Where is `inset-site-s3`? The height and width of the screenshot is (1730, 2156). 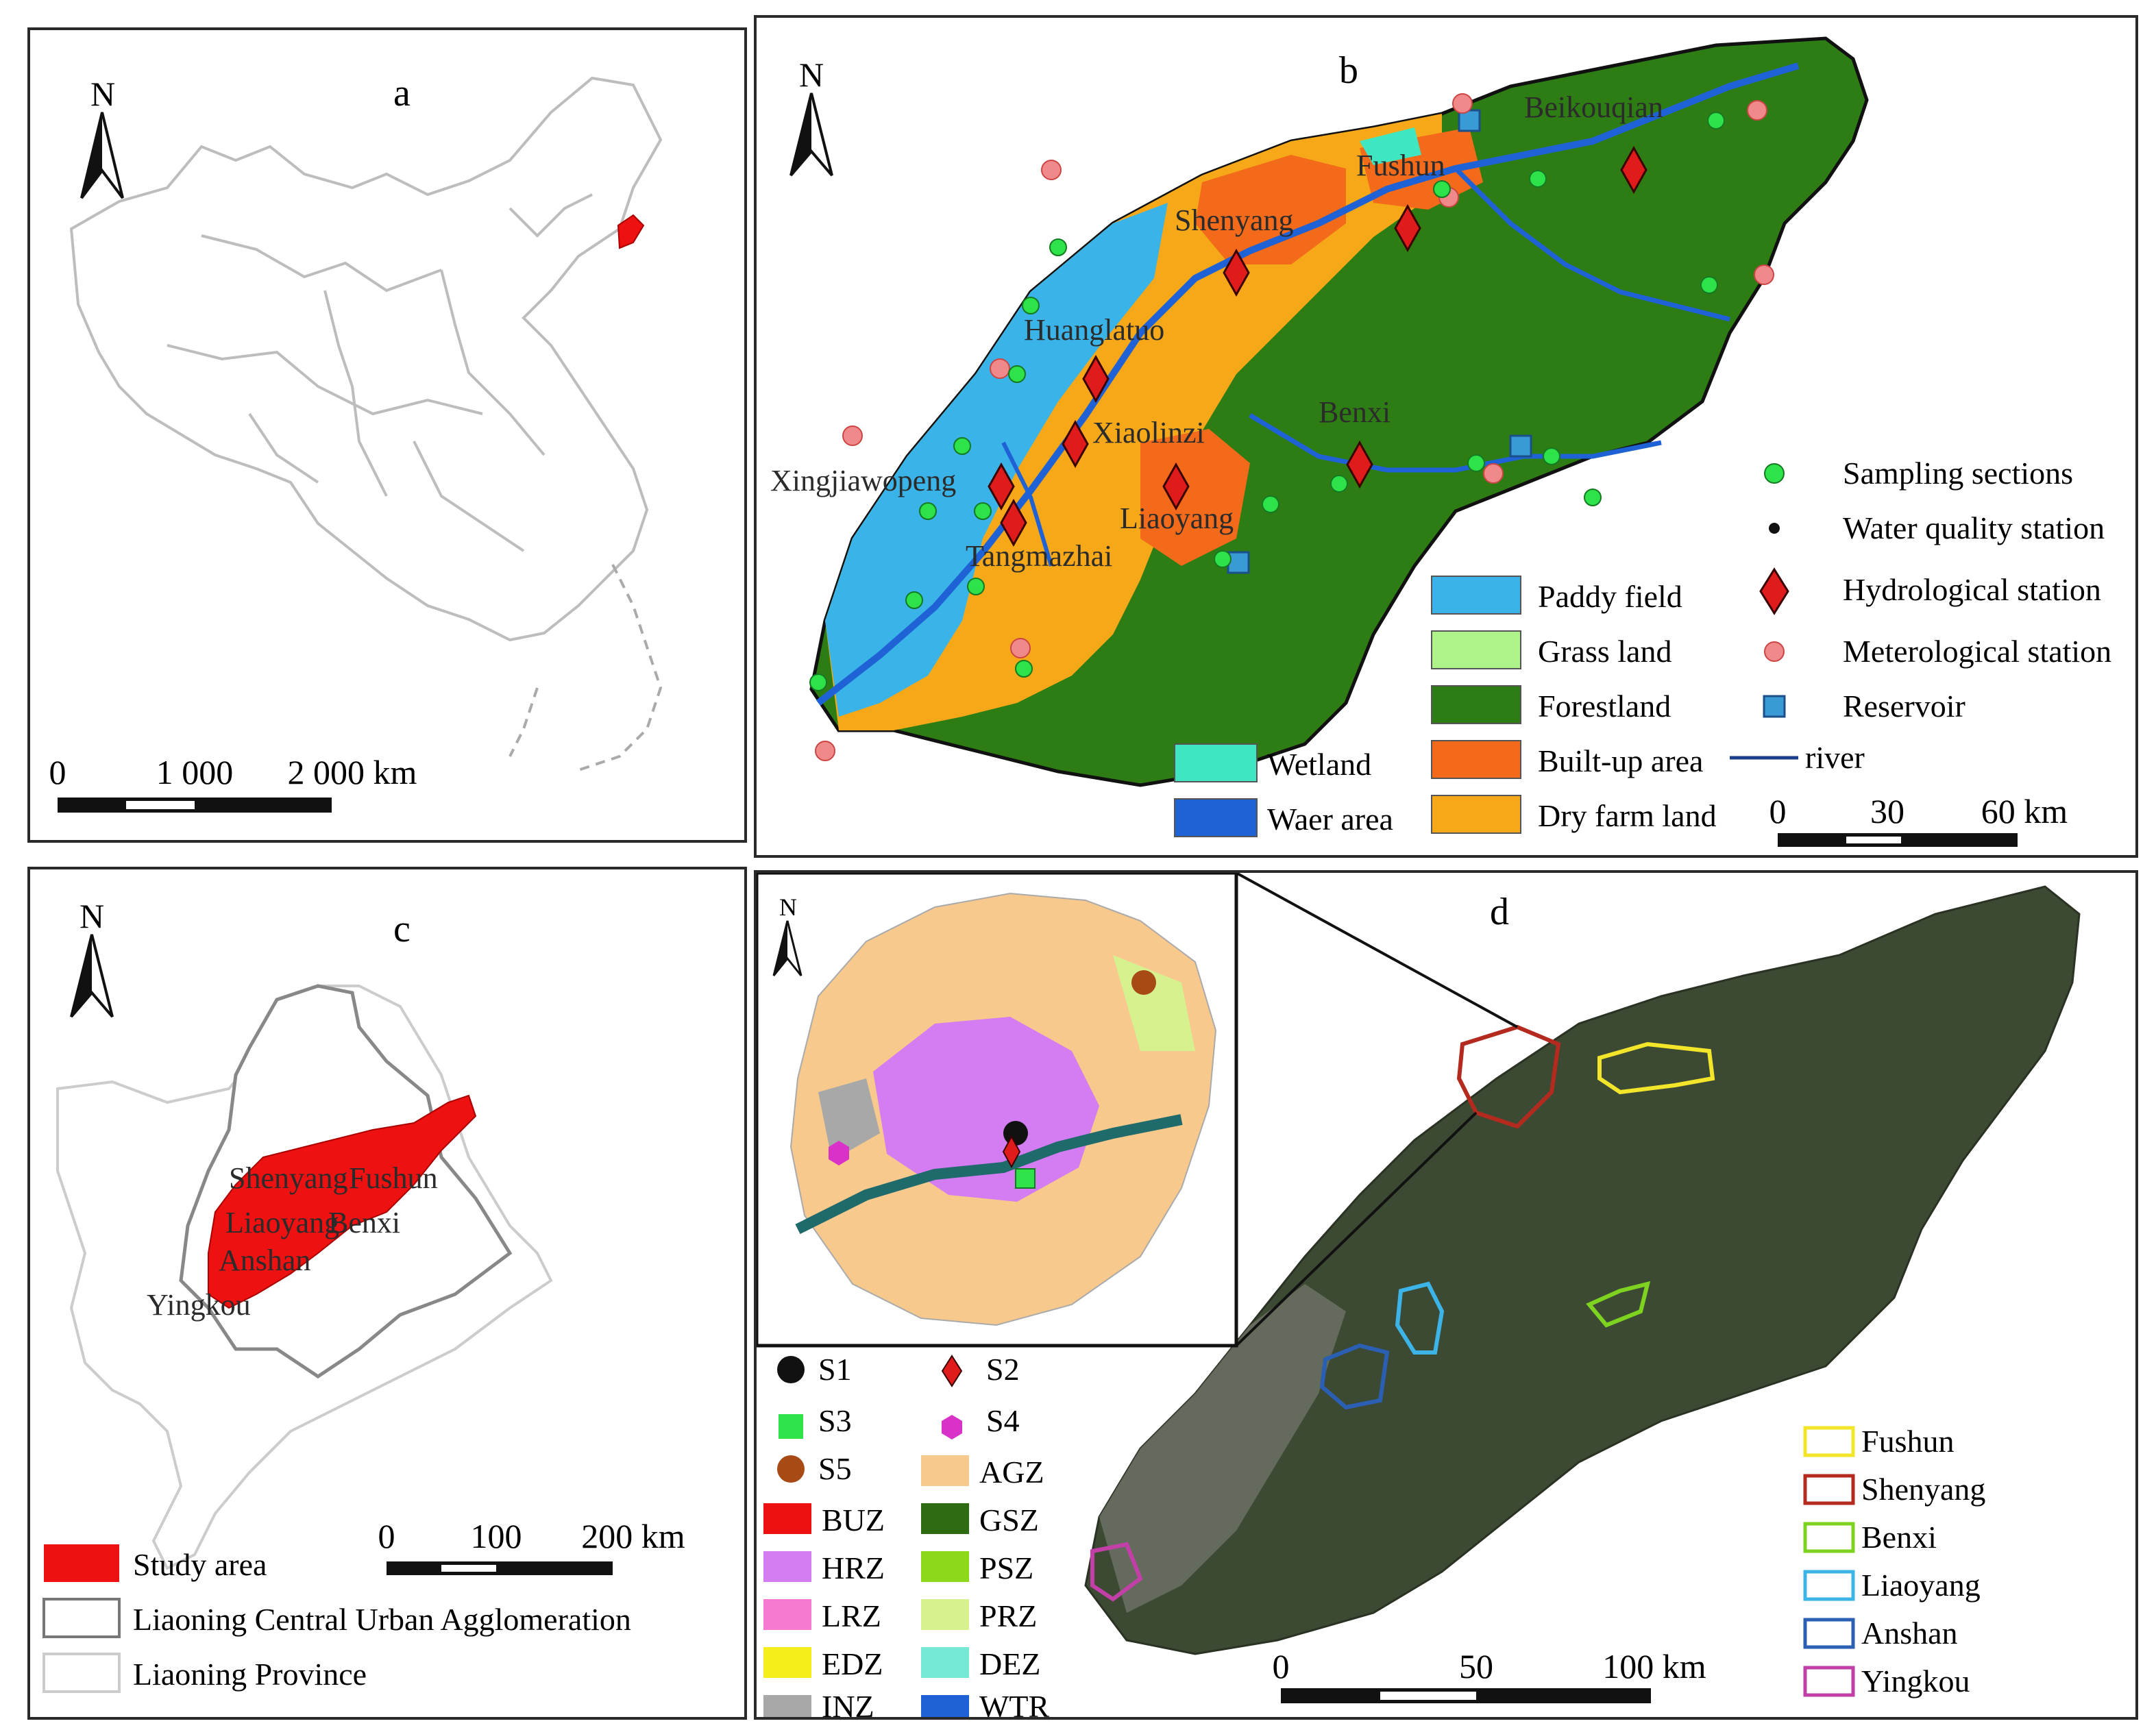
inset-site-s3 is located at coordinates (1025, 1179).